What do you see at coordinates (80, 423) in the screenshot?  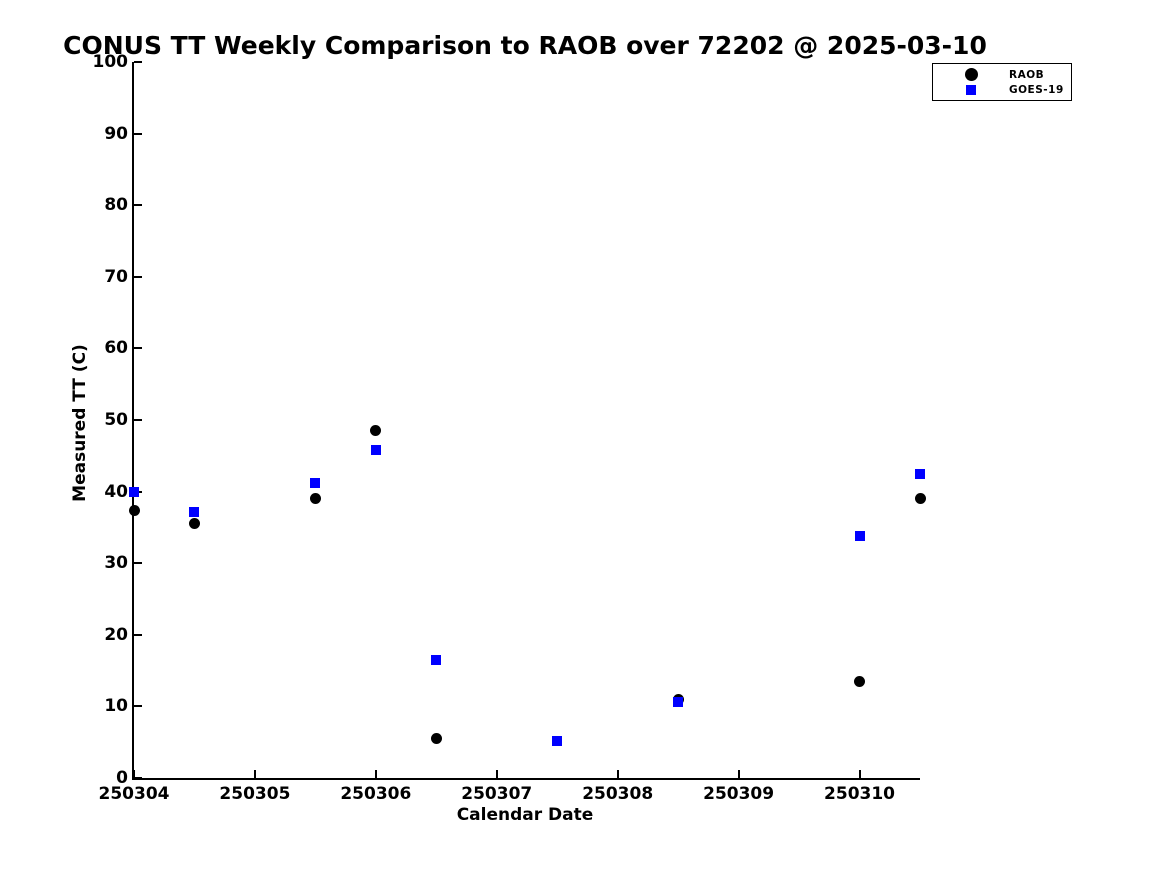 I see `y-axis-label: Measured TT (C)` at bounding box center [80, 423].